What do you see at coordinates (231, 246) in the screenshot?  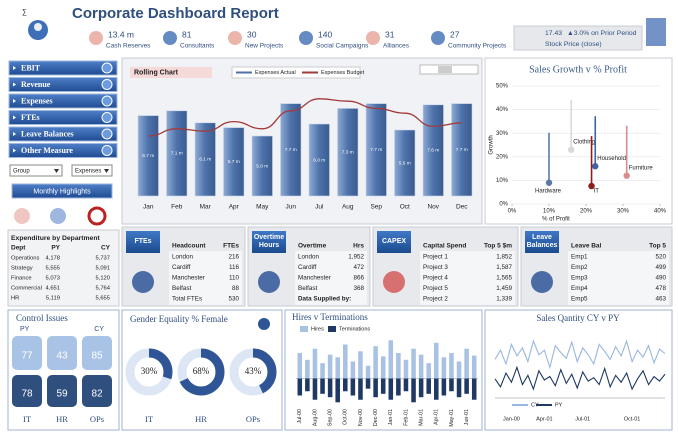 I see `panel-header: FTEs` at bounding box center [231, 246].